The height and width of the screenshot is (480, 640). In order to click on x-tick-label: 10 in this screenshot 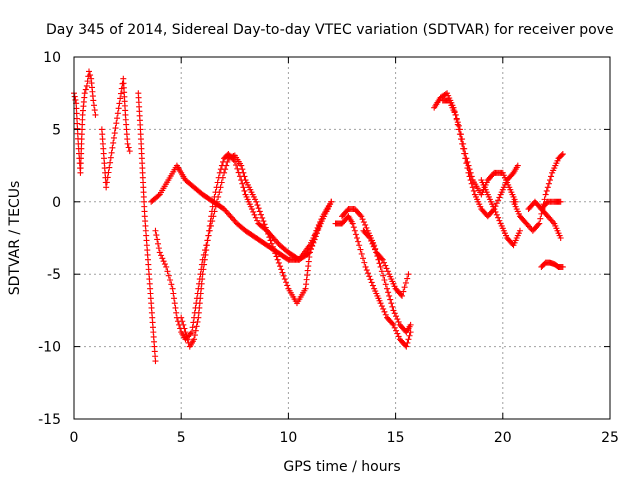, I will do `click(288, 438)`.